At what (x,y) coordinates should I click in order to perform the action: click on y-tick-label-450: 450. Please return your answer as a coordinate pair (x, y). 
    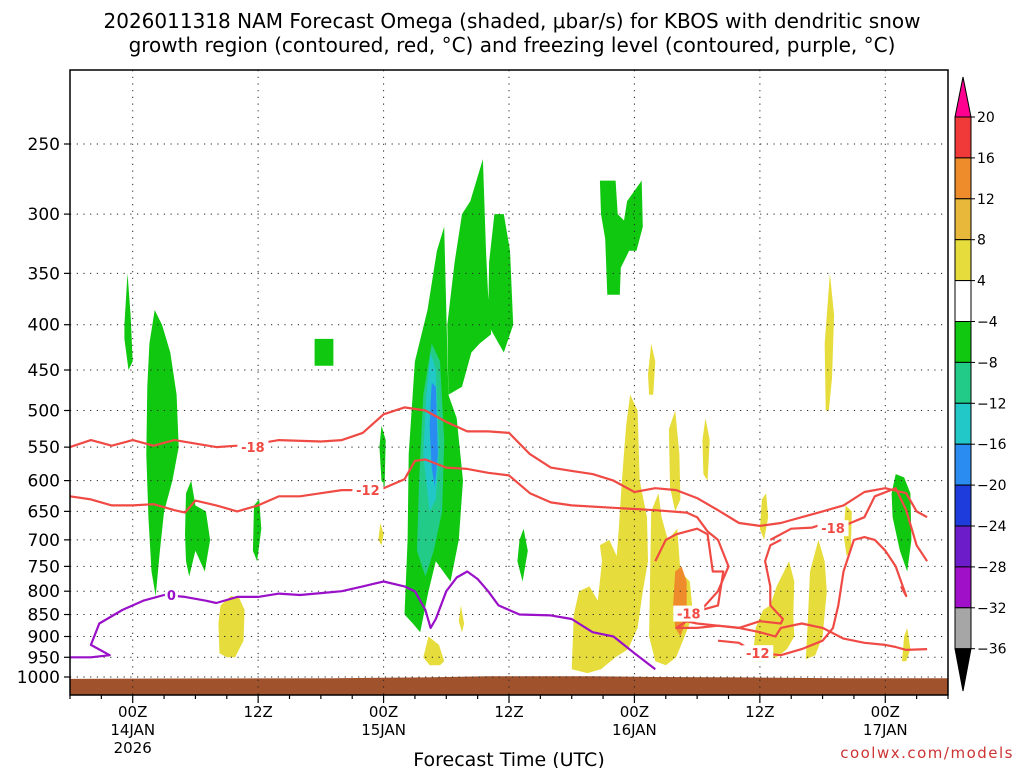
    Looking at the image, I should click on (44, 371).